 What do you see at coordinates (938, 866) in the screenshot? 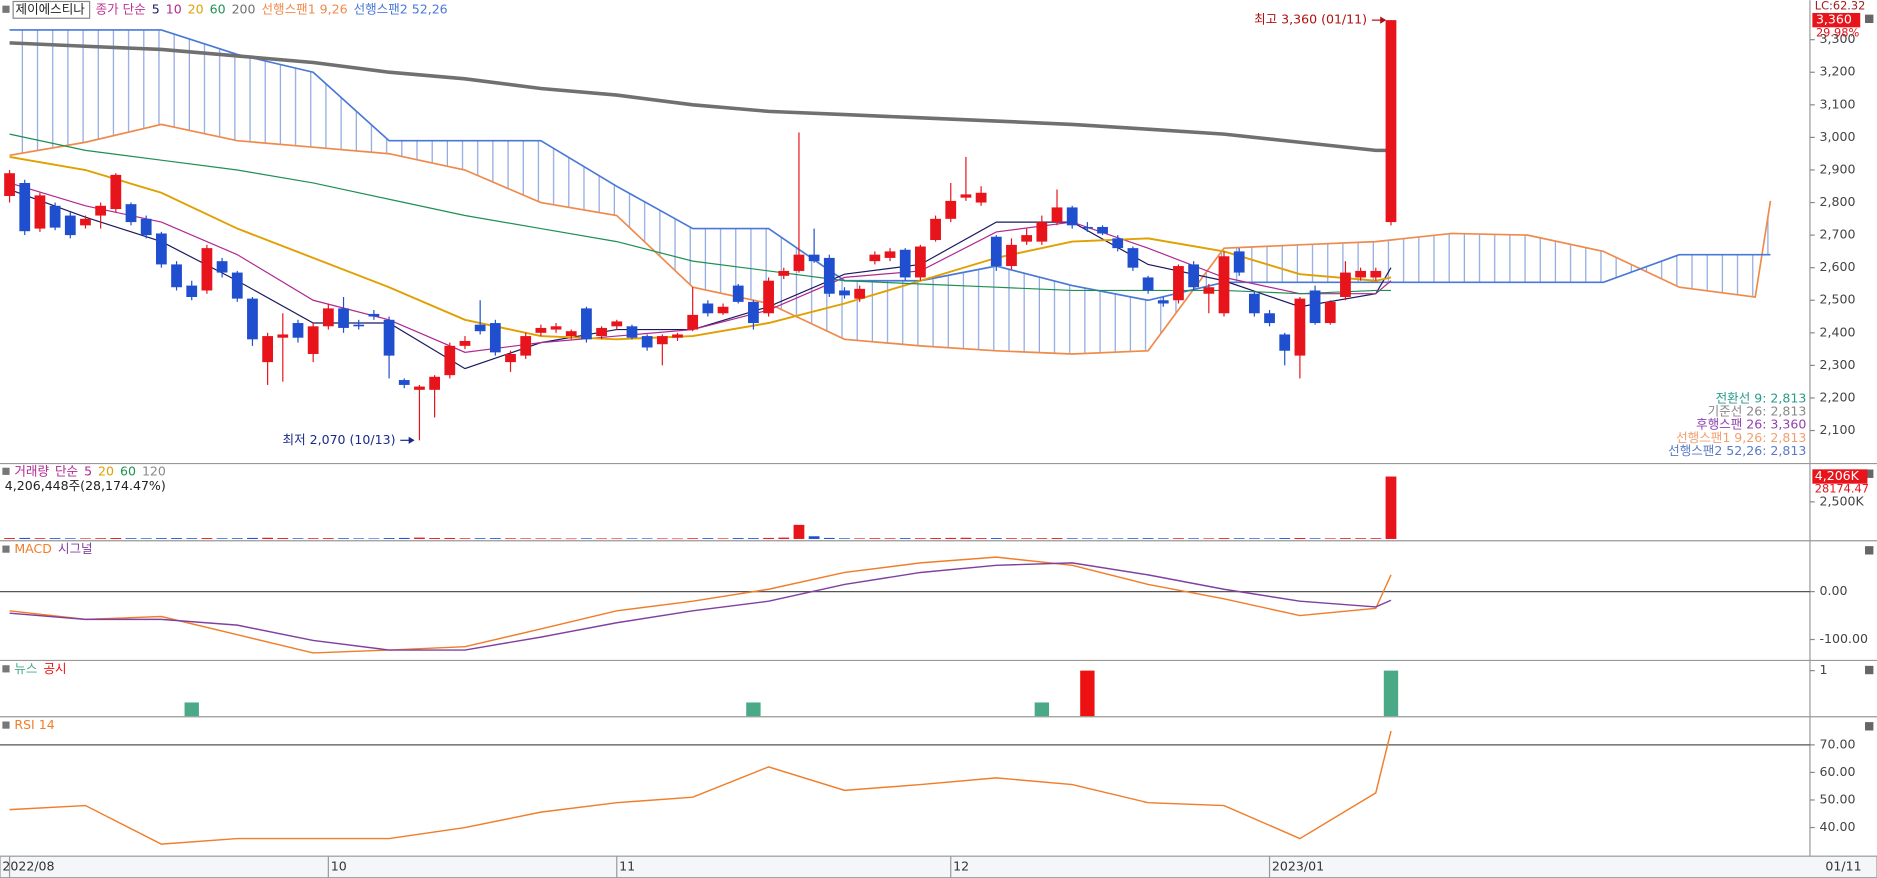
I see `x-axis-strip` at bounding box center [938, 866].